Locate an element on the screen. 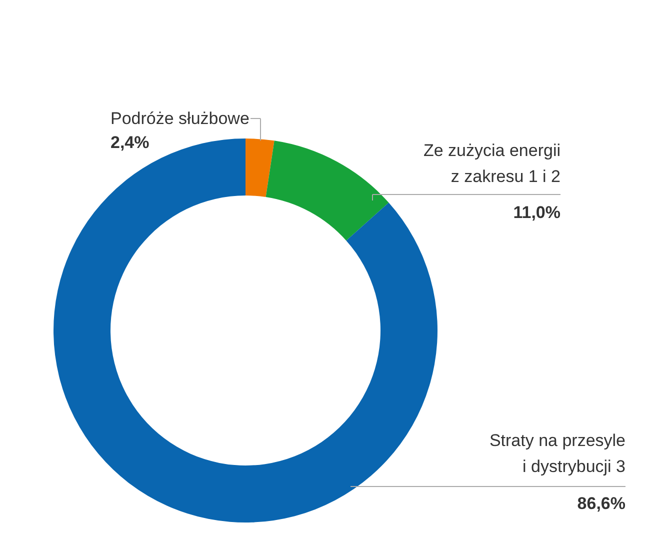 The width and height of the screenshot is (645, 554). slice-label: Ze zużycia energii z zakresu 1 i 2 is located at coordinates (492, 163).